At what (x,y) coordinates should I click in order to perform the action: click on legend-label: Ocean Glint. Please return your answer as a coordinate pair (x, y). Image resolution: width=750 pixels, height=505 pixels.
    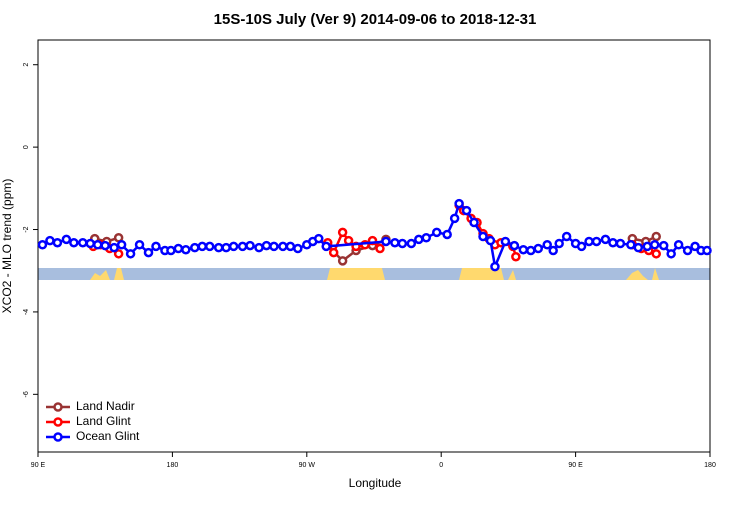
    Looking at the image, I should click on (108, 436).